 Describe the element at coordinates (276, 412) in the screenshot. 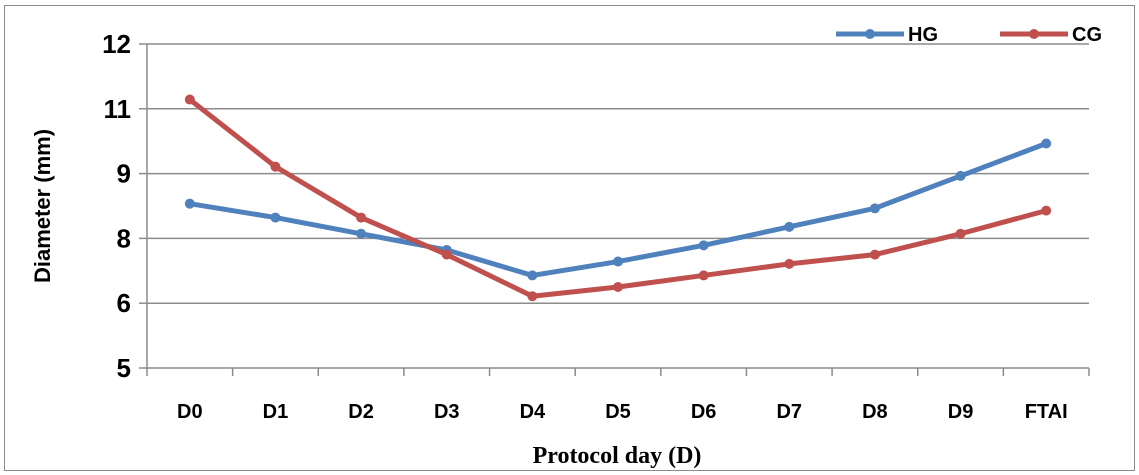

I see `x-tick-label: D1` at that location.